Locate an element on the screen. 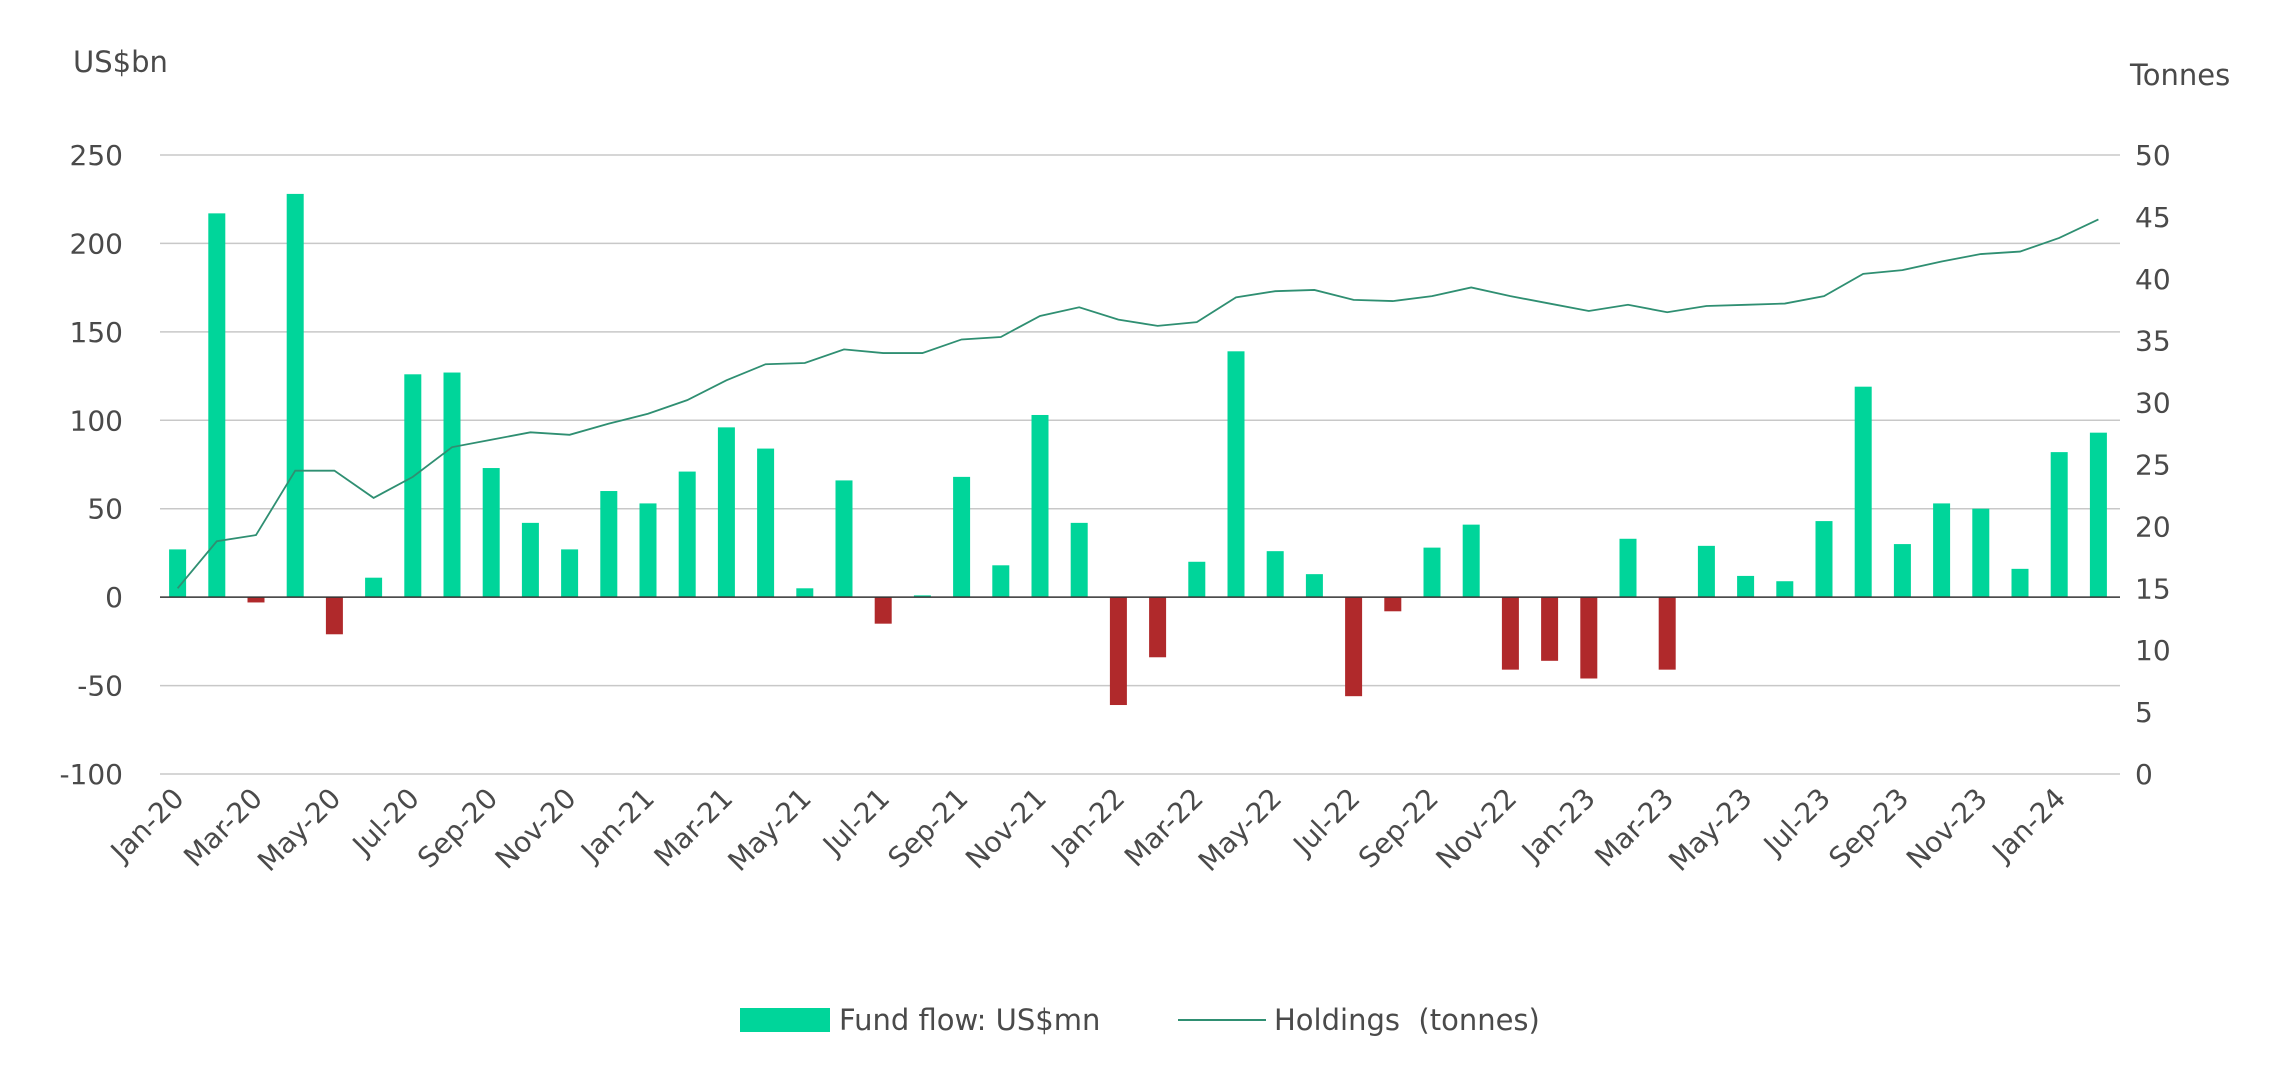 This screenshot has height=1091, width=2276. x-tick-label: May-20 is located at coordinates (299, 830).